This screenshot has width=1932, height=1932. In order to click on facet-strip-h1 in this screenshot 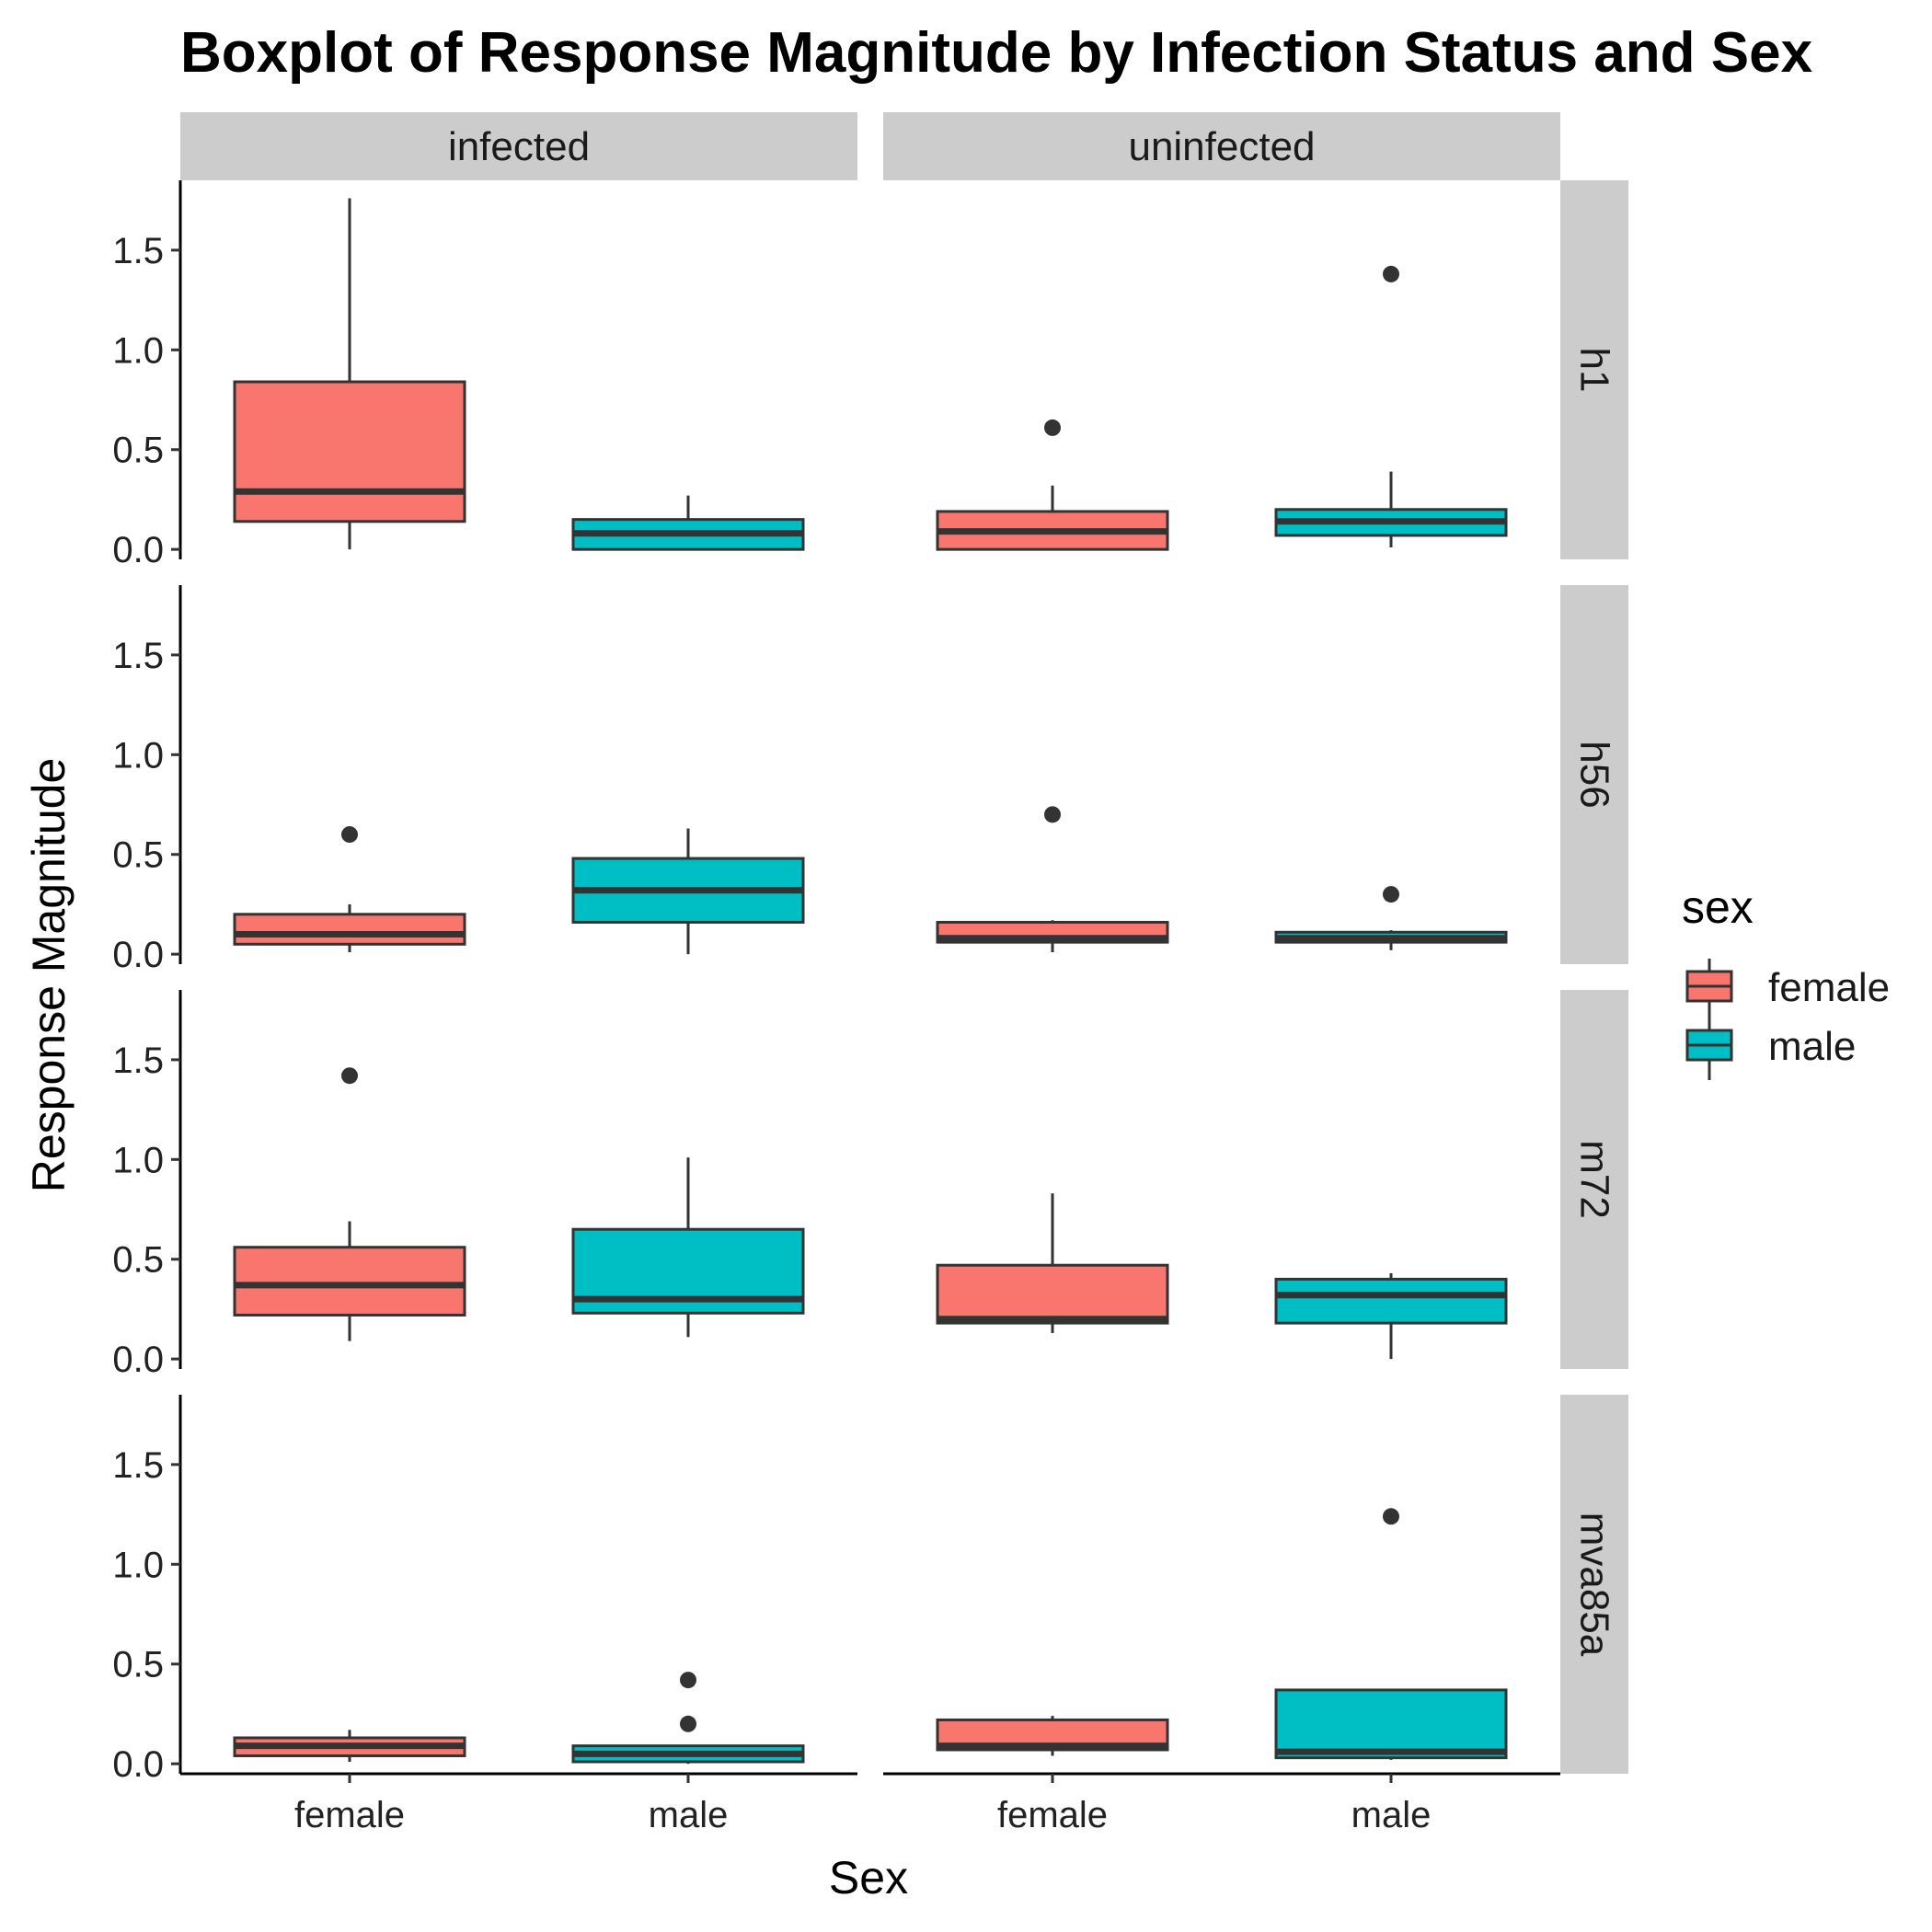, I will do `click(1594, 369)`.